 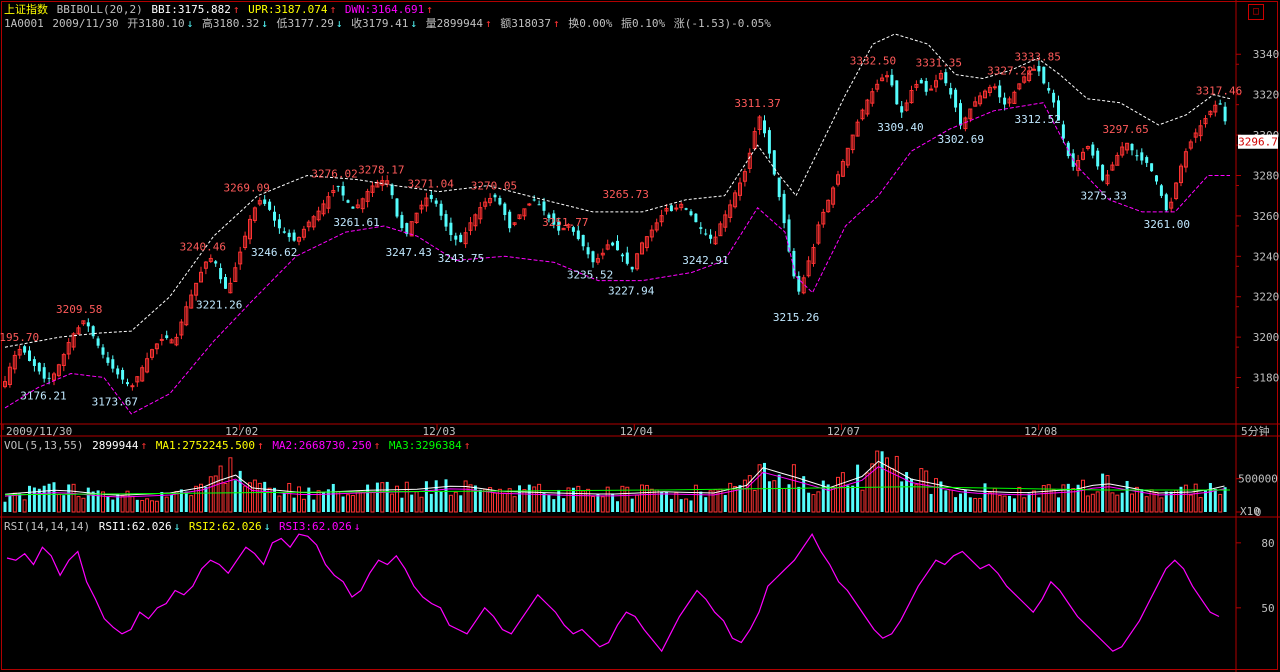 What do you see at coordinates (333, 9) in the screenshot?
I see `upr-arrow: ↑` at bounding box center [333, 9].